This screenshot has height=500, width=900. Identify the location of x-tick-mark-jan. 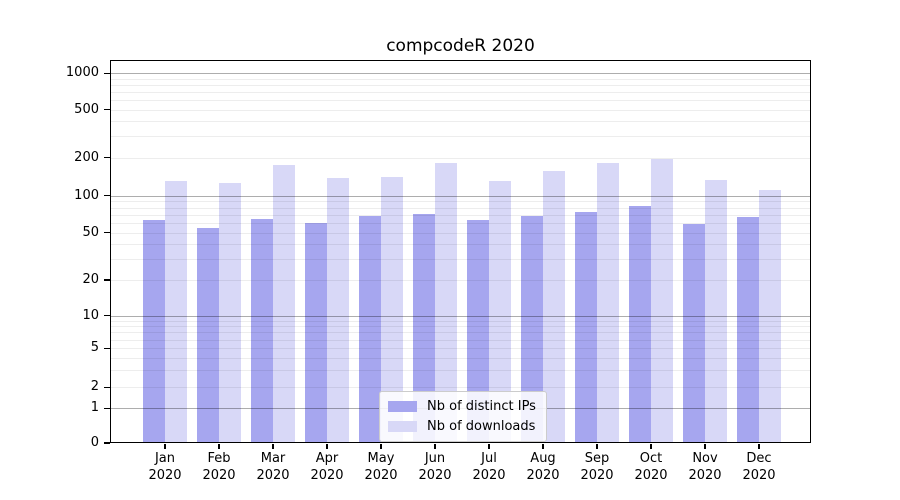
(165, 446).